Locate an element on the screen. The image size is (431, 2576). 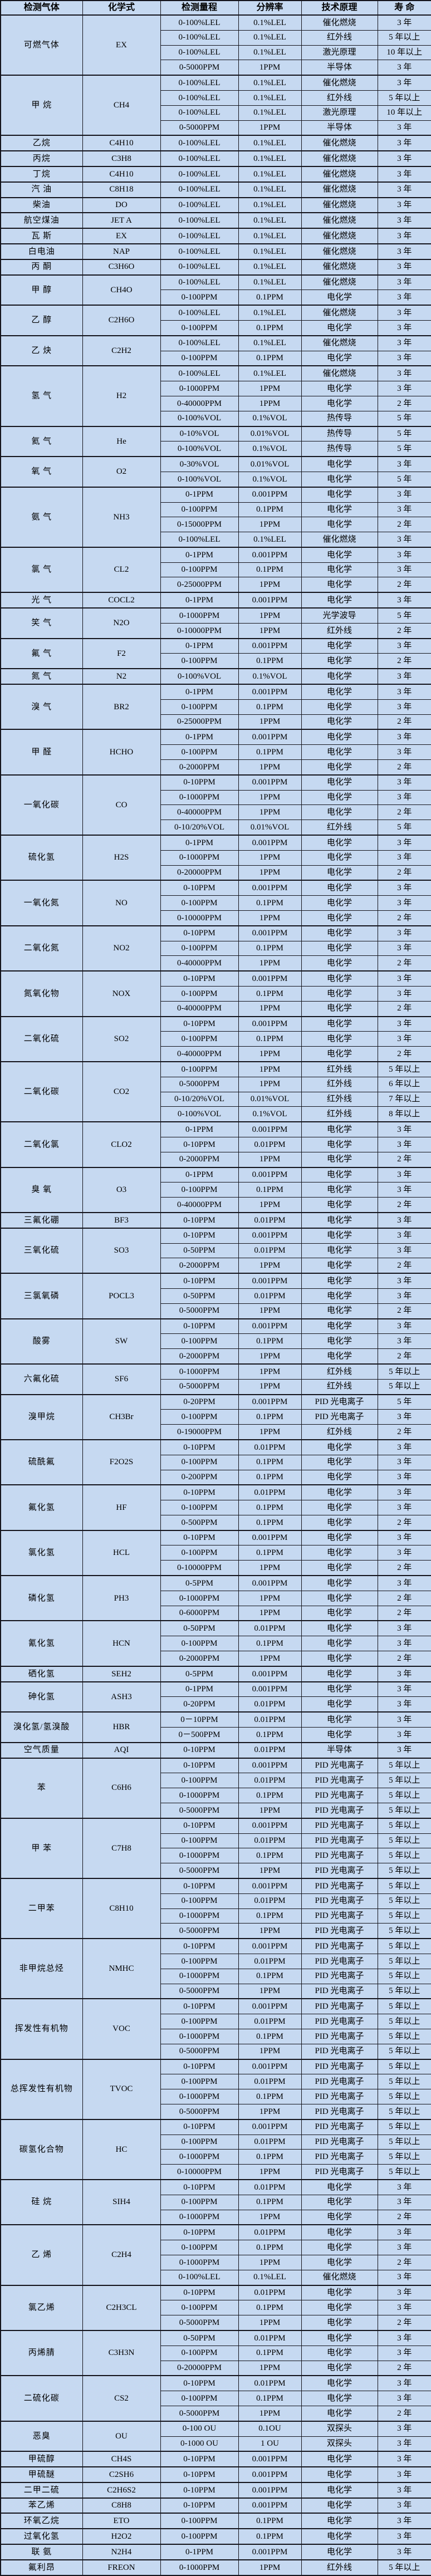
formula-cell: CH4 is located at coordinates (121, 106).